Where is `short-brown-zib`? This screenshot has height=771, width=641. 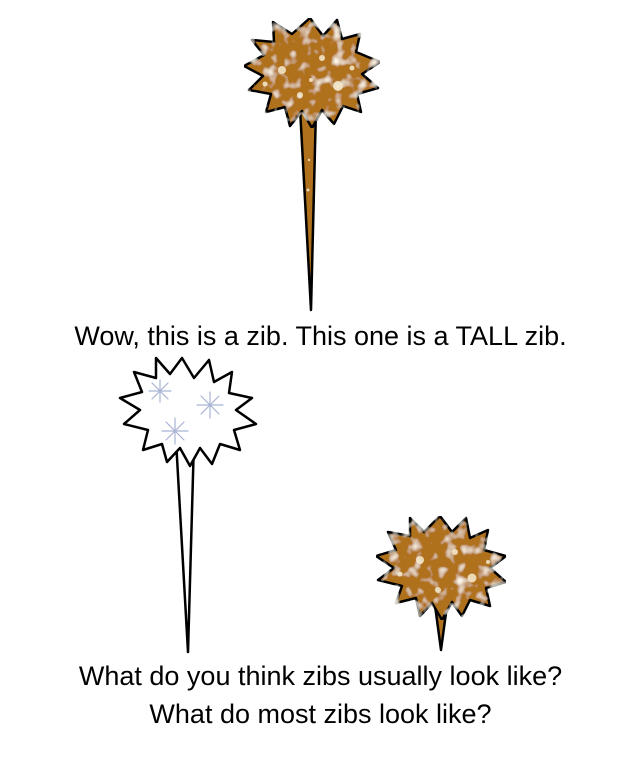
short-brown-zib is located at coordinates (441, 583).